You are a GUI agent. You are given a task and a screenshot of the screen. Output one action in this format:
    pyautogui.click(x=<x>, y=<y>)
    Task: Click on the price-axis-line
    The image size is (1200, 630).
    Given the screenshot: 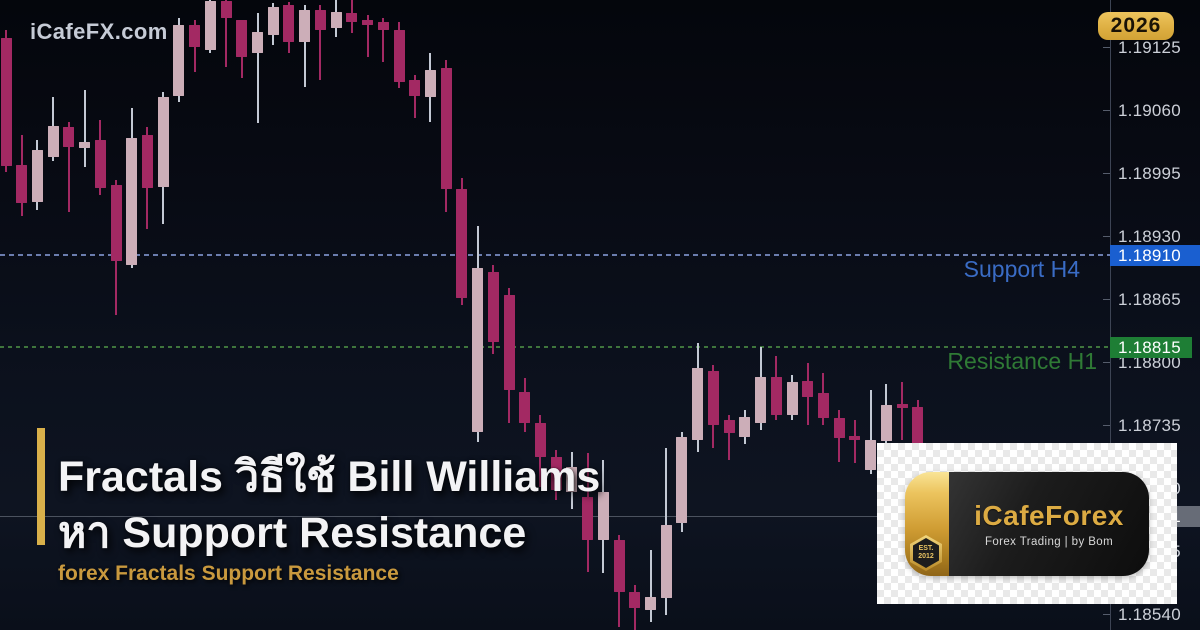 What is the action you would take?
    pyautogui.click(x=1110, y=315)
    